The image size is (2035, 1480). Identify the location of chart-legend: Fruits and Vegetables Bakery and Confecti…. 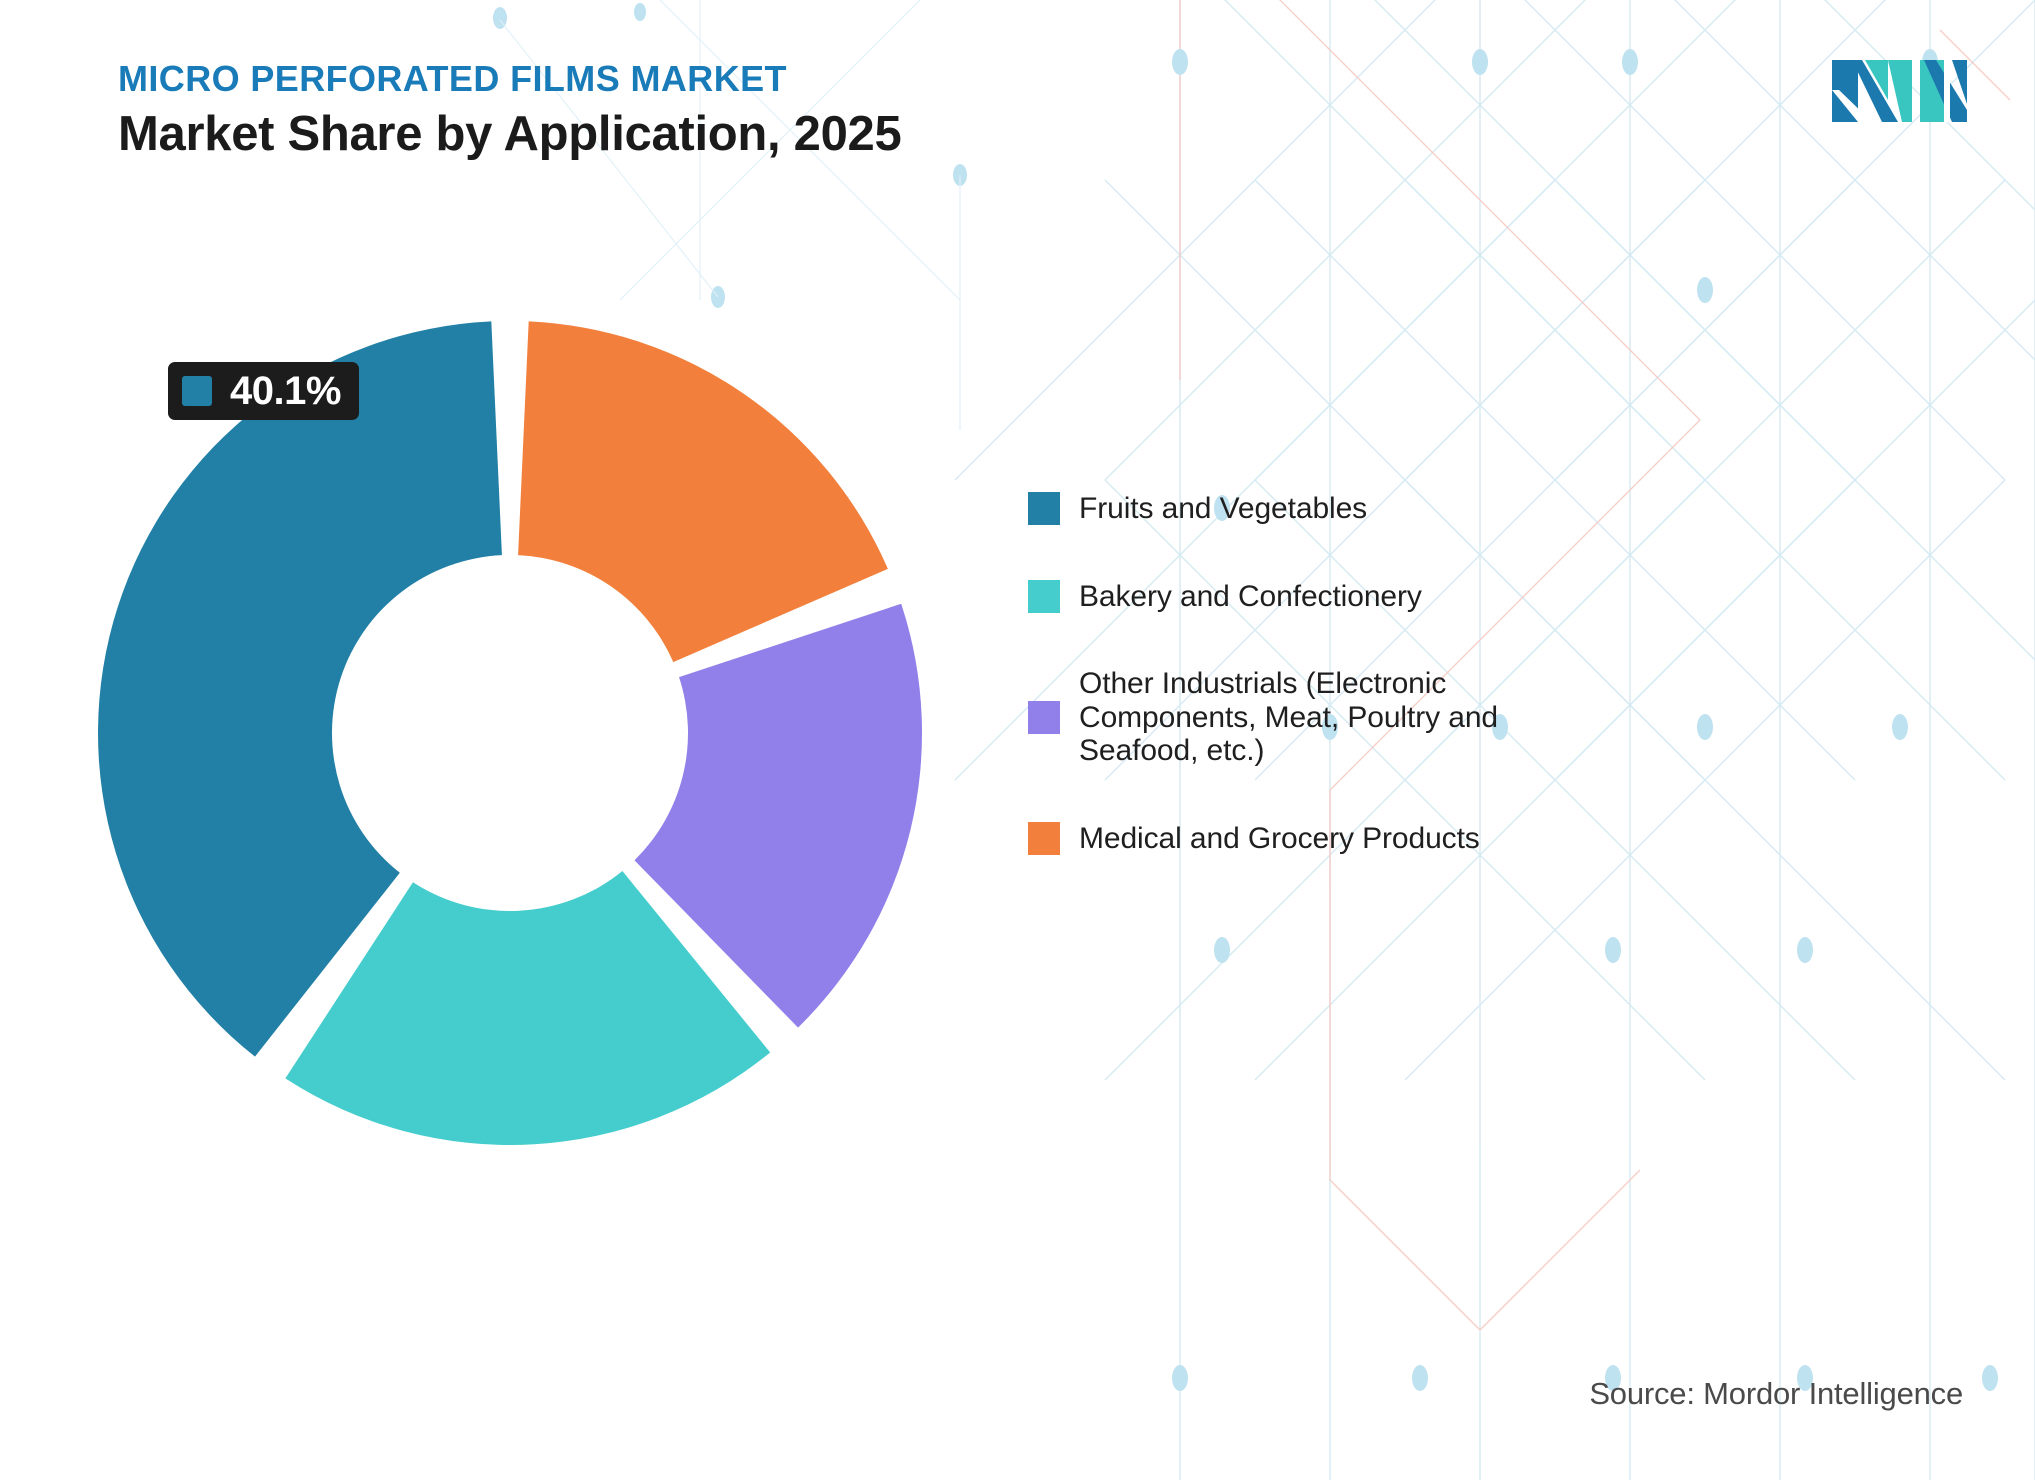
(1388, 701).